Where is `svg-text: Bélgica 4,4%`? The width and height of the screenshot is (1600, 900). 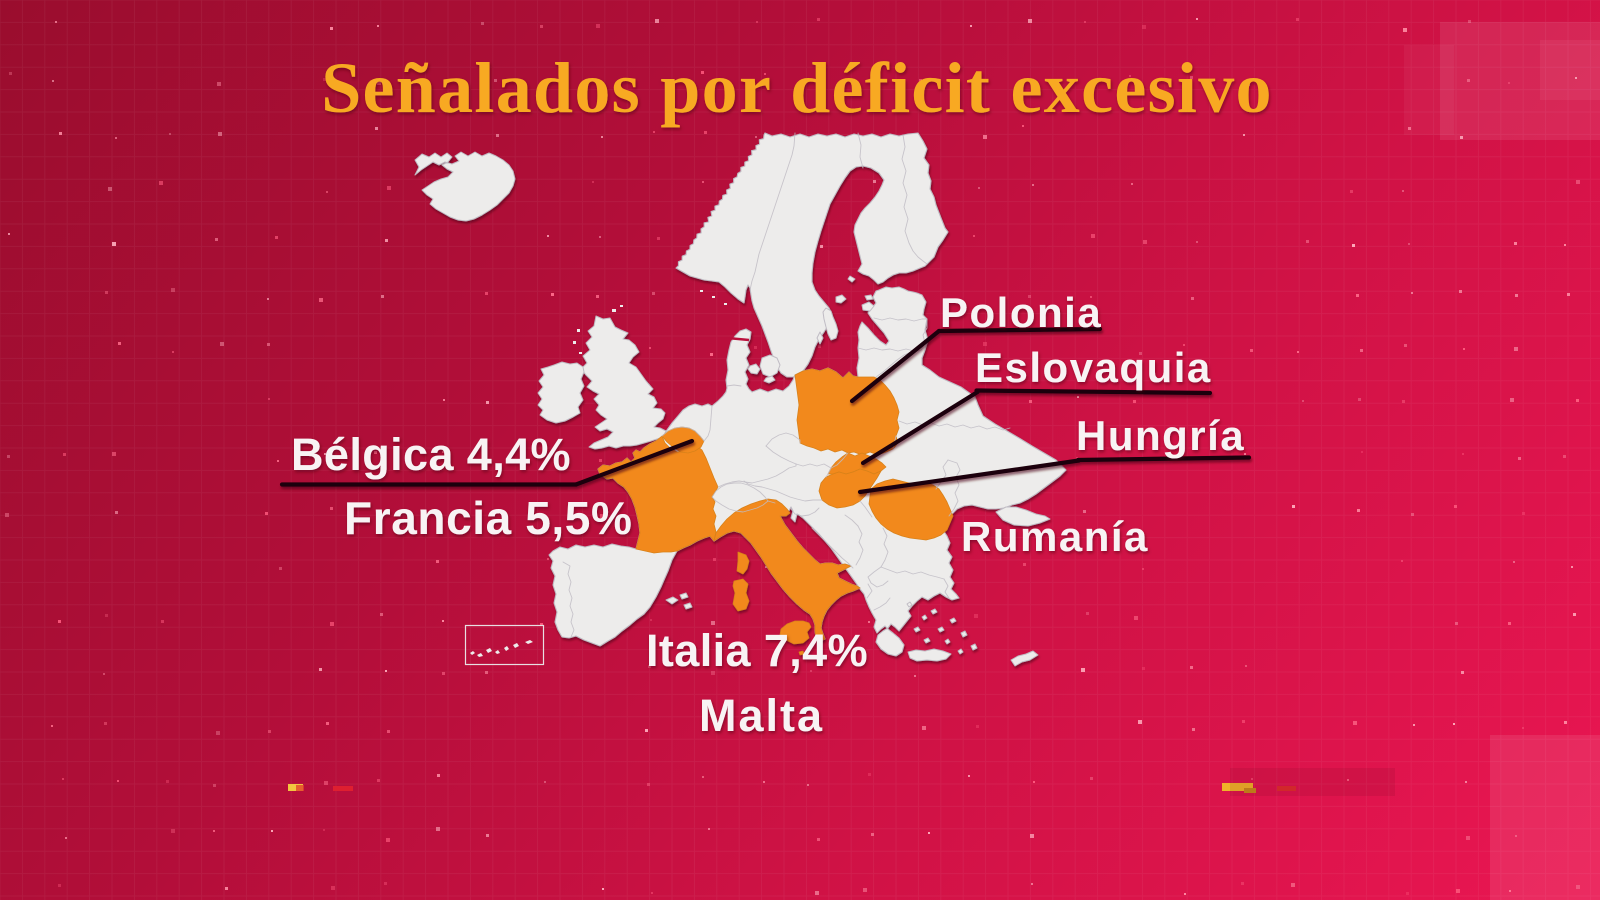 svg-text: Bélgica 4,4% is located at coordinates (431, 454).